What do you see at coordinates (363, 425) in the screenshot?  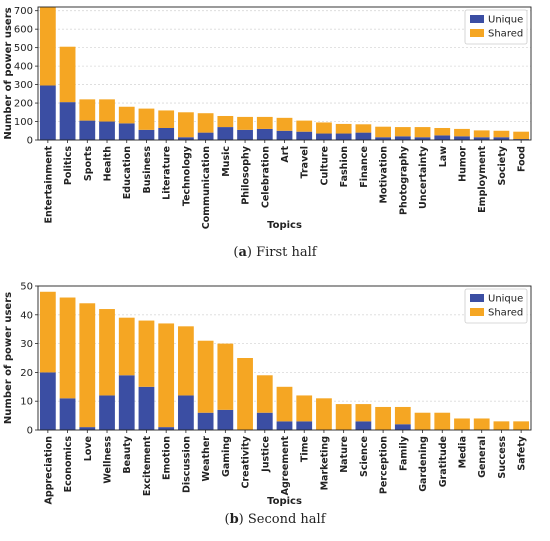 I see `bar-unique-science` at bounding box center [363, 425].